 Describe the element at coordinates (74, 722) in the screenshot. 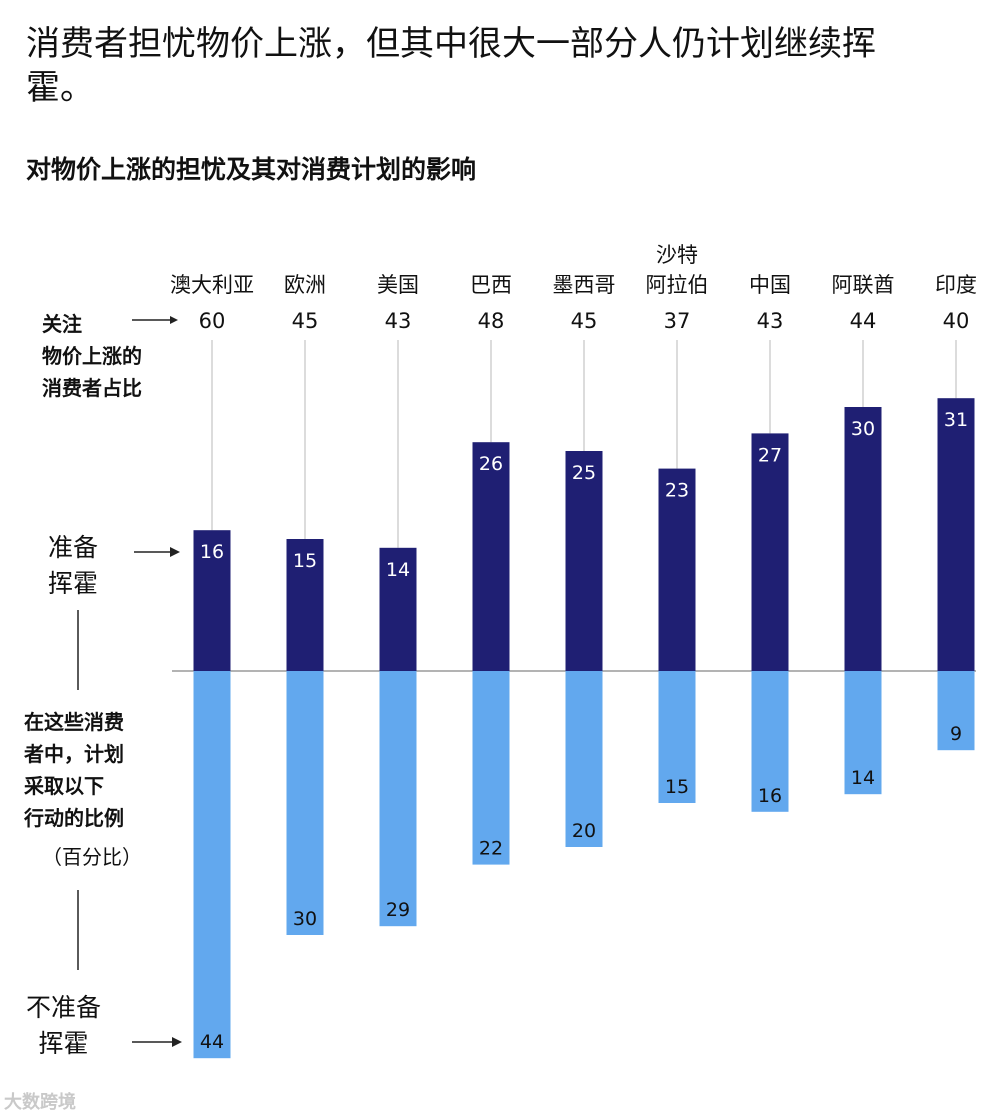

I see `among-label-line: 在这些消费` at that location.